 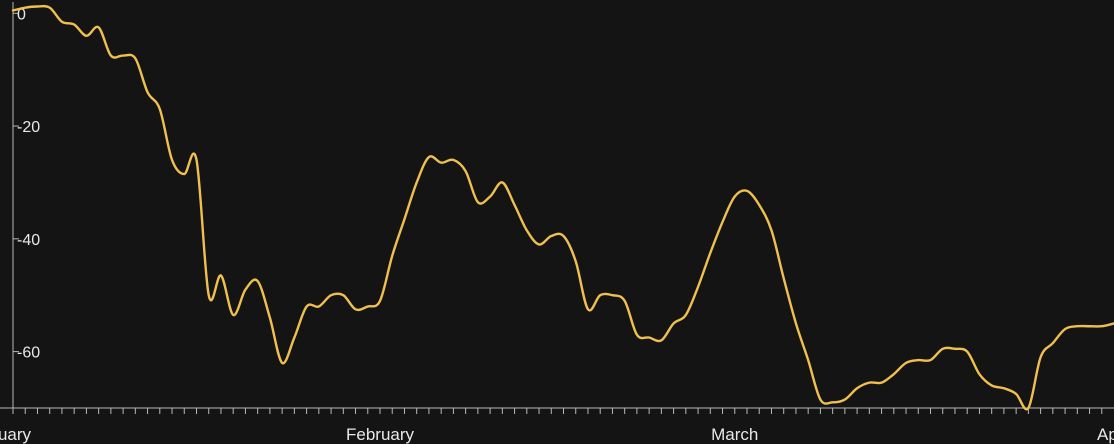 What do you see at coordinates (557, 434) in the screenshot?
I see `x-tick-labels: January February March April` at bounding box center [557, 434].